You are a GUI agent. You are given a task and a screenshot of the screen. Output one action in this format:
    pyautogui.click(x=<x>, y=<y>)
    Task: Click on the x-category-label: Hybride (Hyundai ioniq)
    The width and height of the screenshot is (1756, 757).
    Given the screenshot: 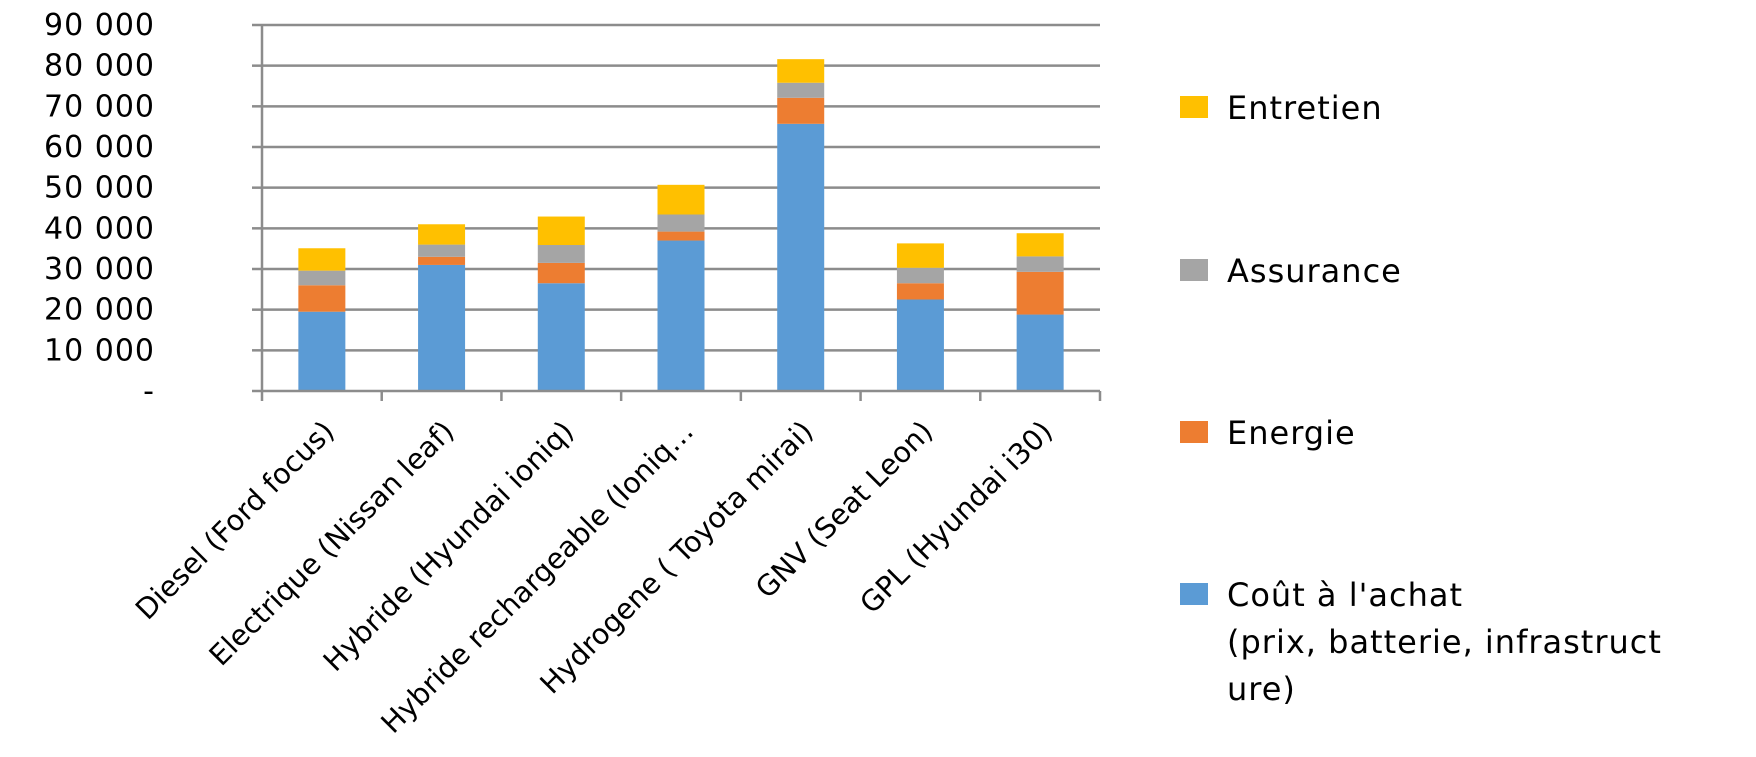 What is the action you would take?
    pyautogui.click(x=448, y=546)
    